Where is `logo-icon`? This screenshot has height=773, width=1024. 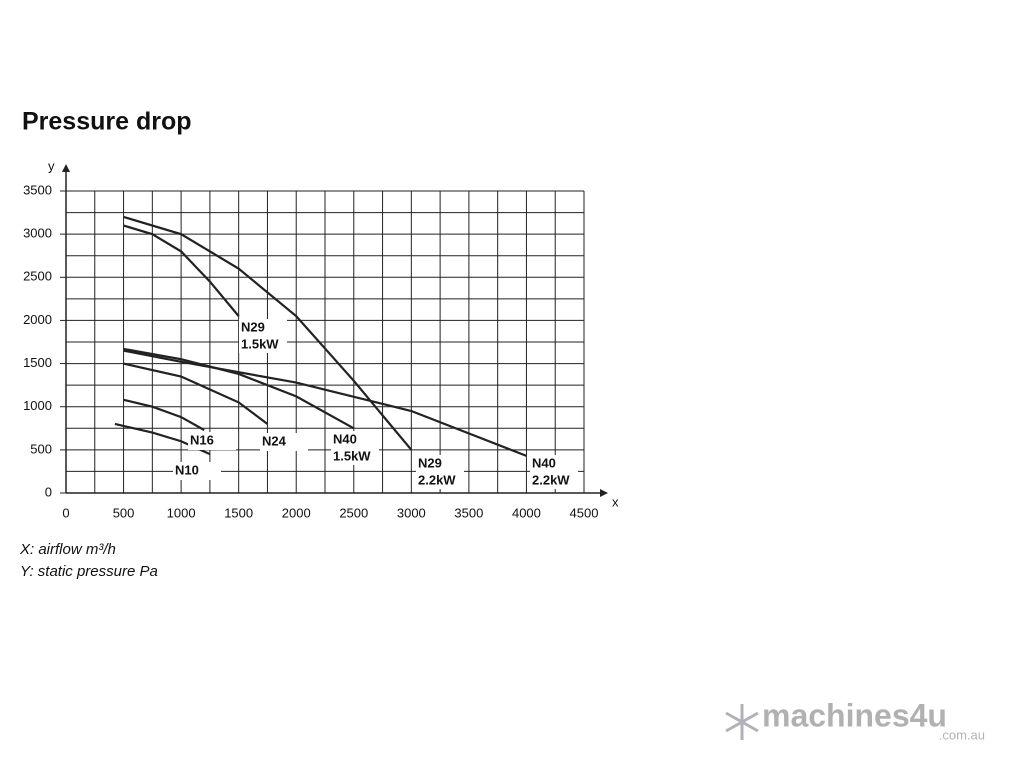 logo-icon is located at coordinates (742, 722).